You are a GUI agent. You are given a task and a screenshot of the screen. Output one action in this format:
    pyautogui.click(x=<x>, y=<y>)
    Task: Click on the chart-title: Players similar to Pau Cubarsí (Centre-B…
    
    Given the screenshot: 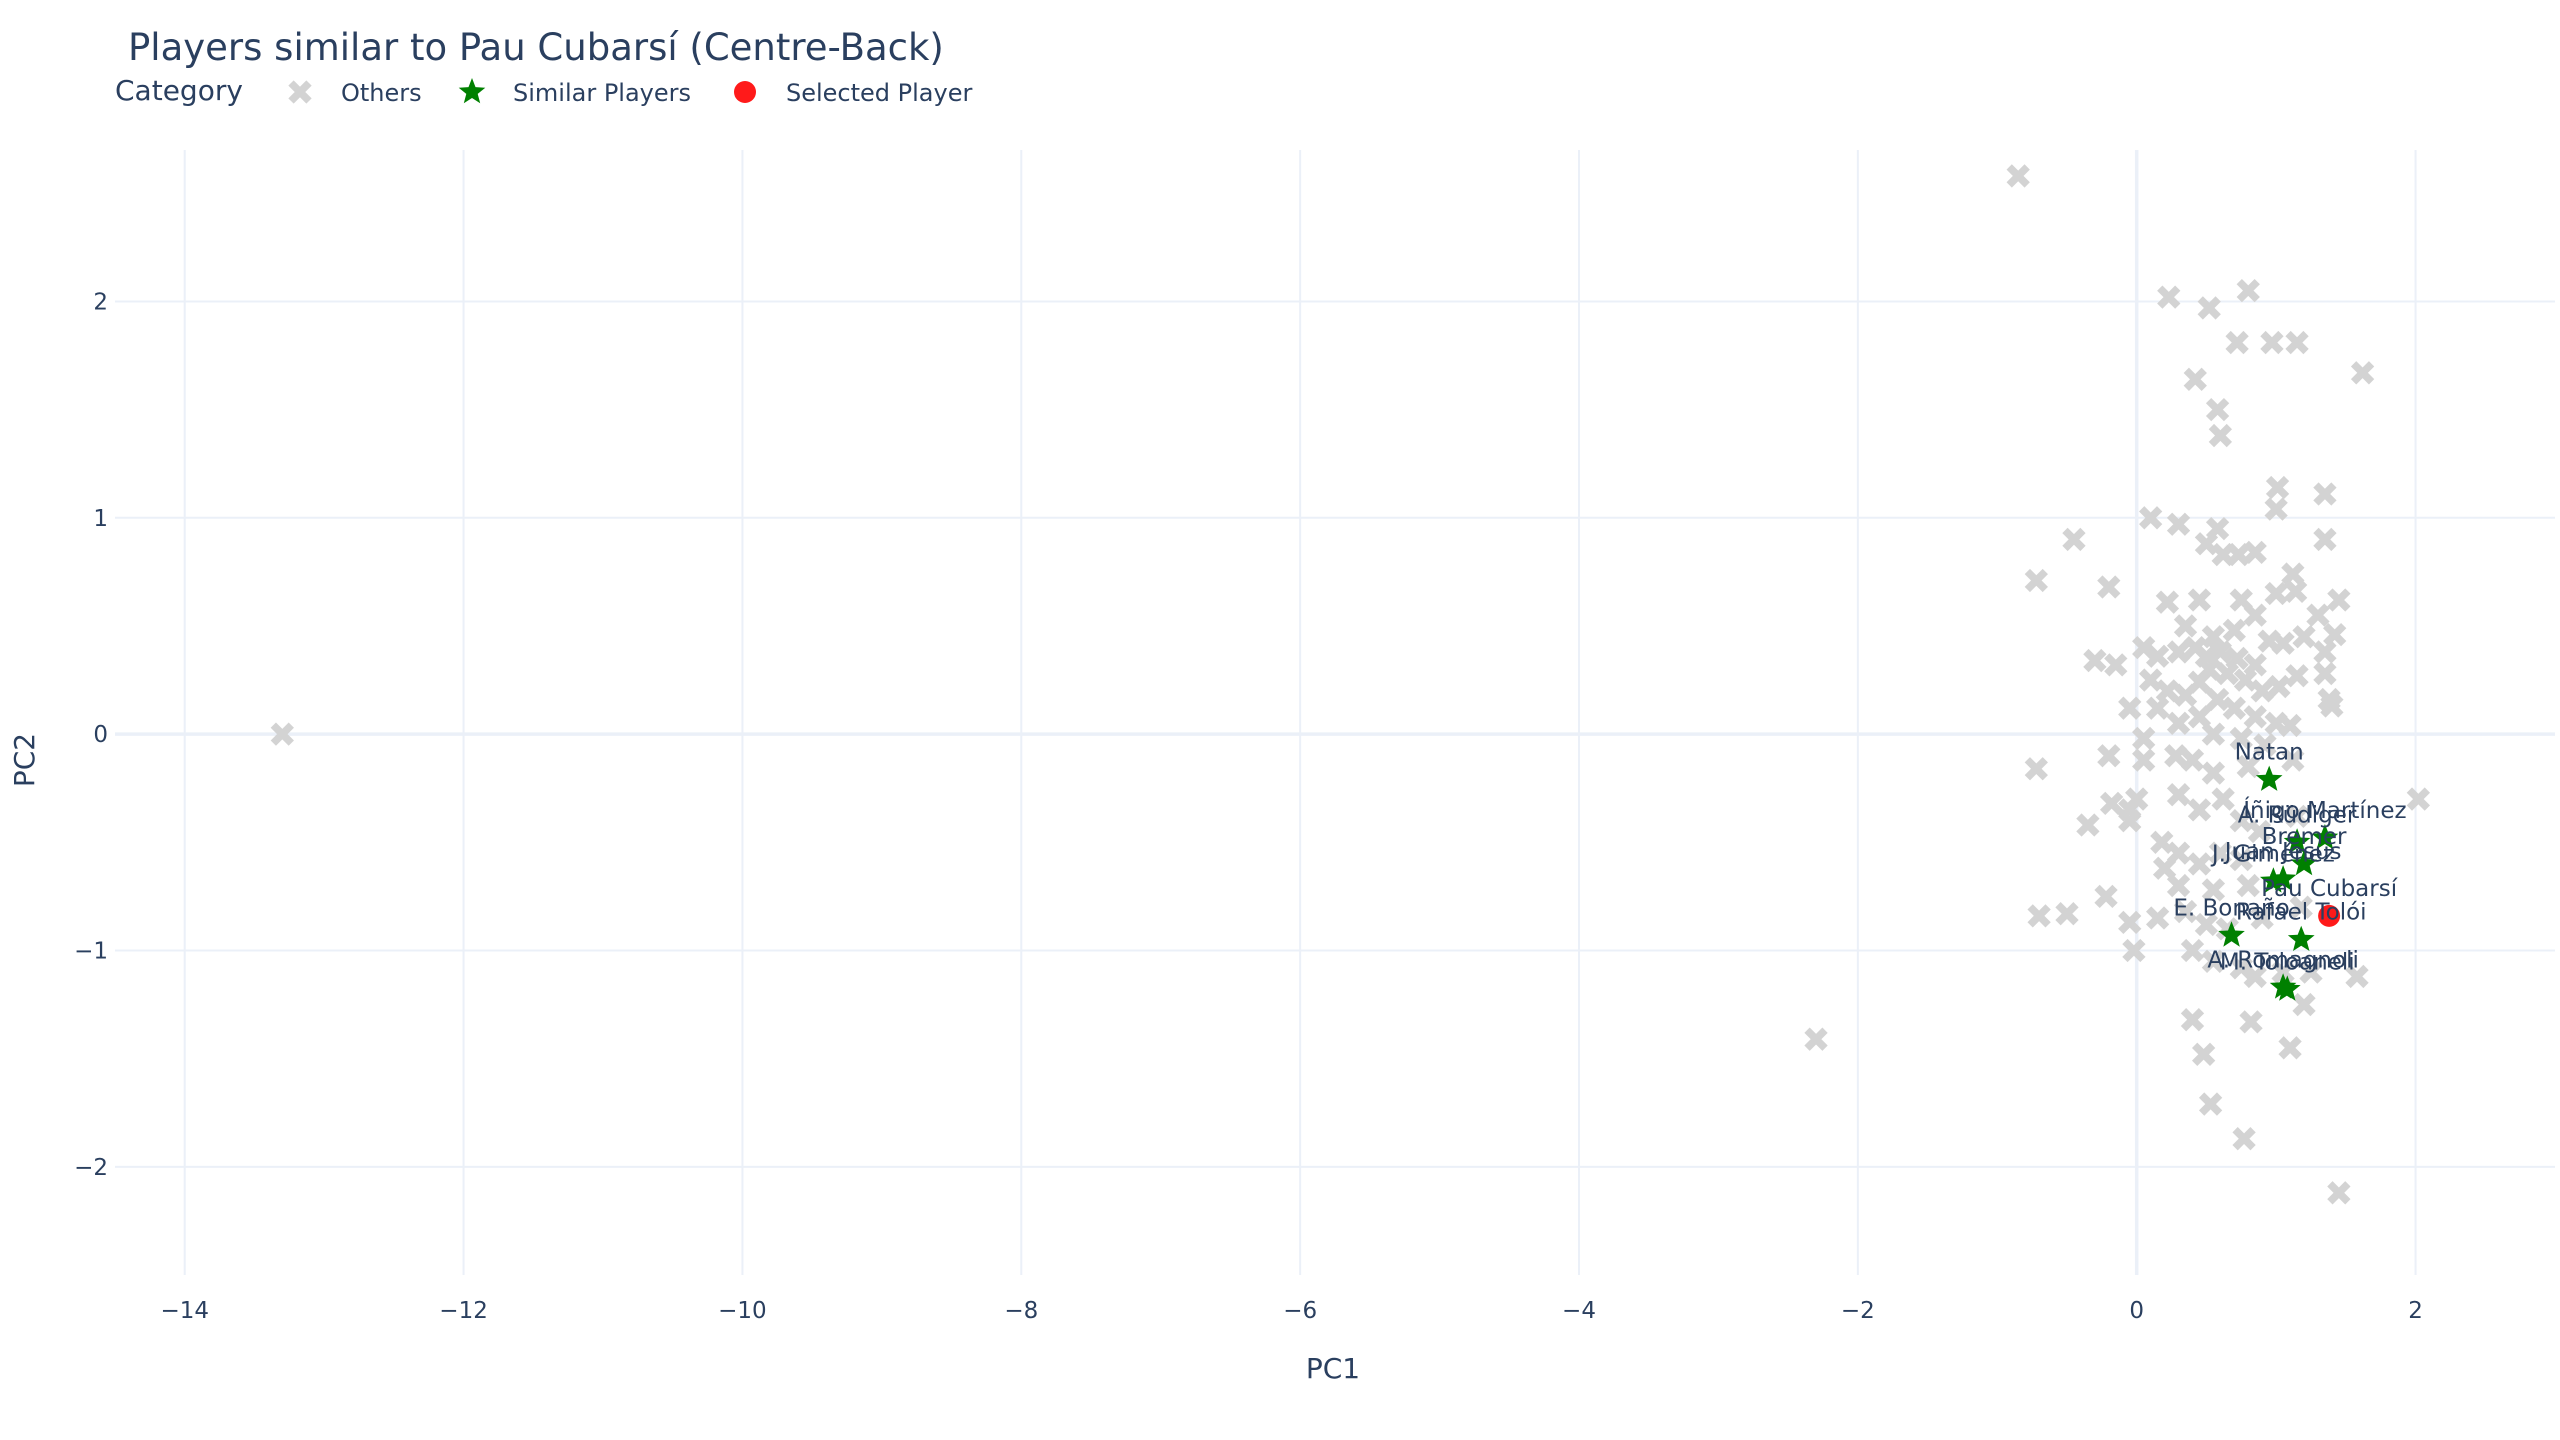 What is the action you would take?
    pyautogui.click(x=536, y=47)
    